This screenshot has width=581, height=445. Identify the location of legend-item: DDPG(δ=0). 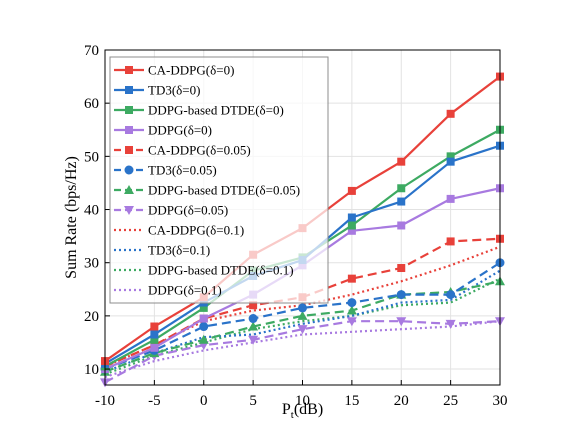
(163, 130).